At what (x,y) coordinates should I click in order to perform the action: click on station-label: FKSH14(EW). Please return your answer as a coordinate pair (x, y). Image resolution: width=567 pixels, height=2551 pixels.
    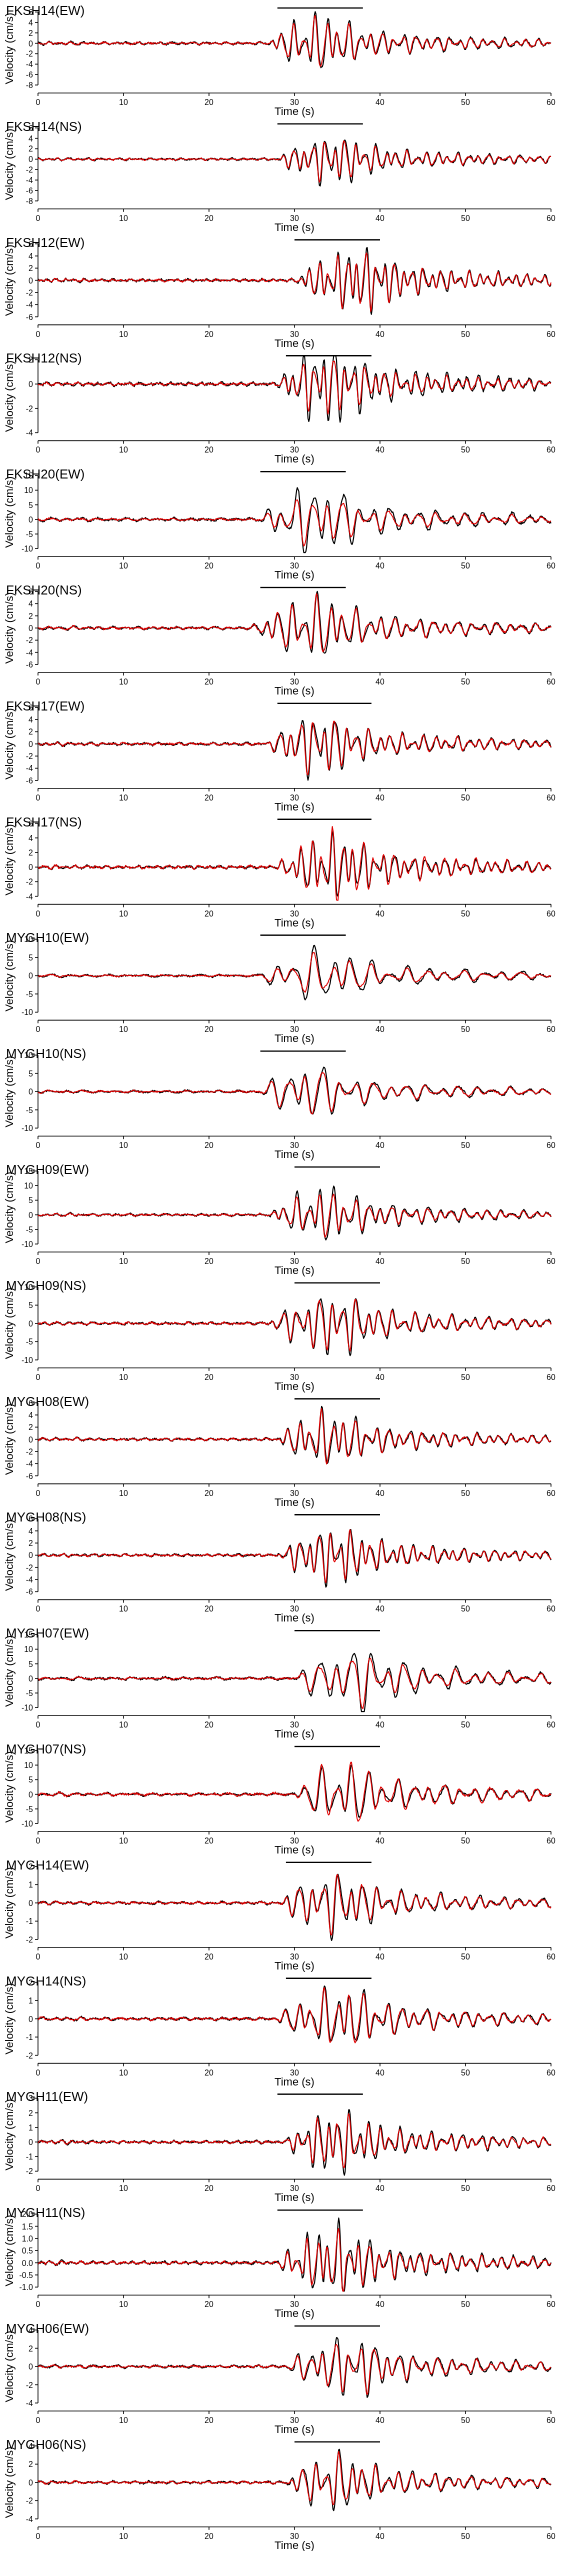
    Looking at the image, I should click on (45, 10).